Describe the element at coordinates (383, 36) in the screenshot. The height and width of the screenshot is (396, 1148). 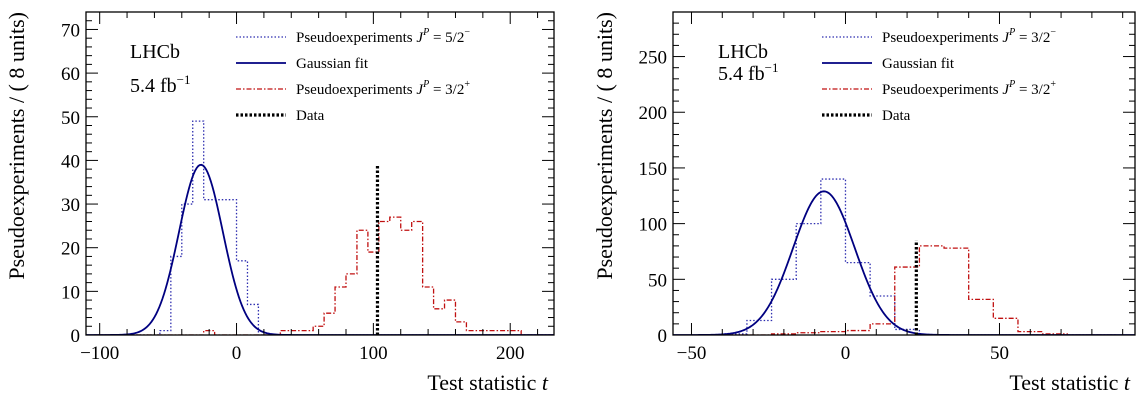
I see `legend-label: Pseudoexperiments JP = 5/2−` at that location.